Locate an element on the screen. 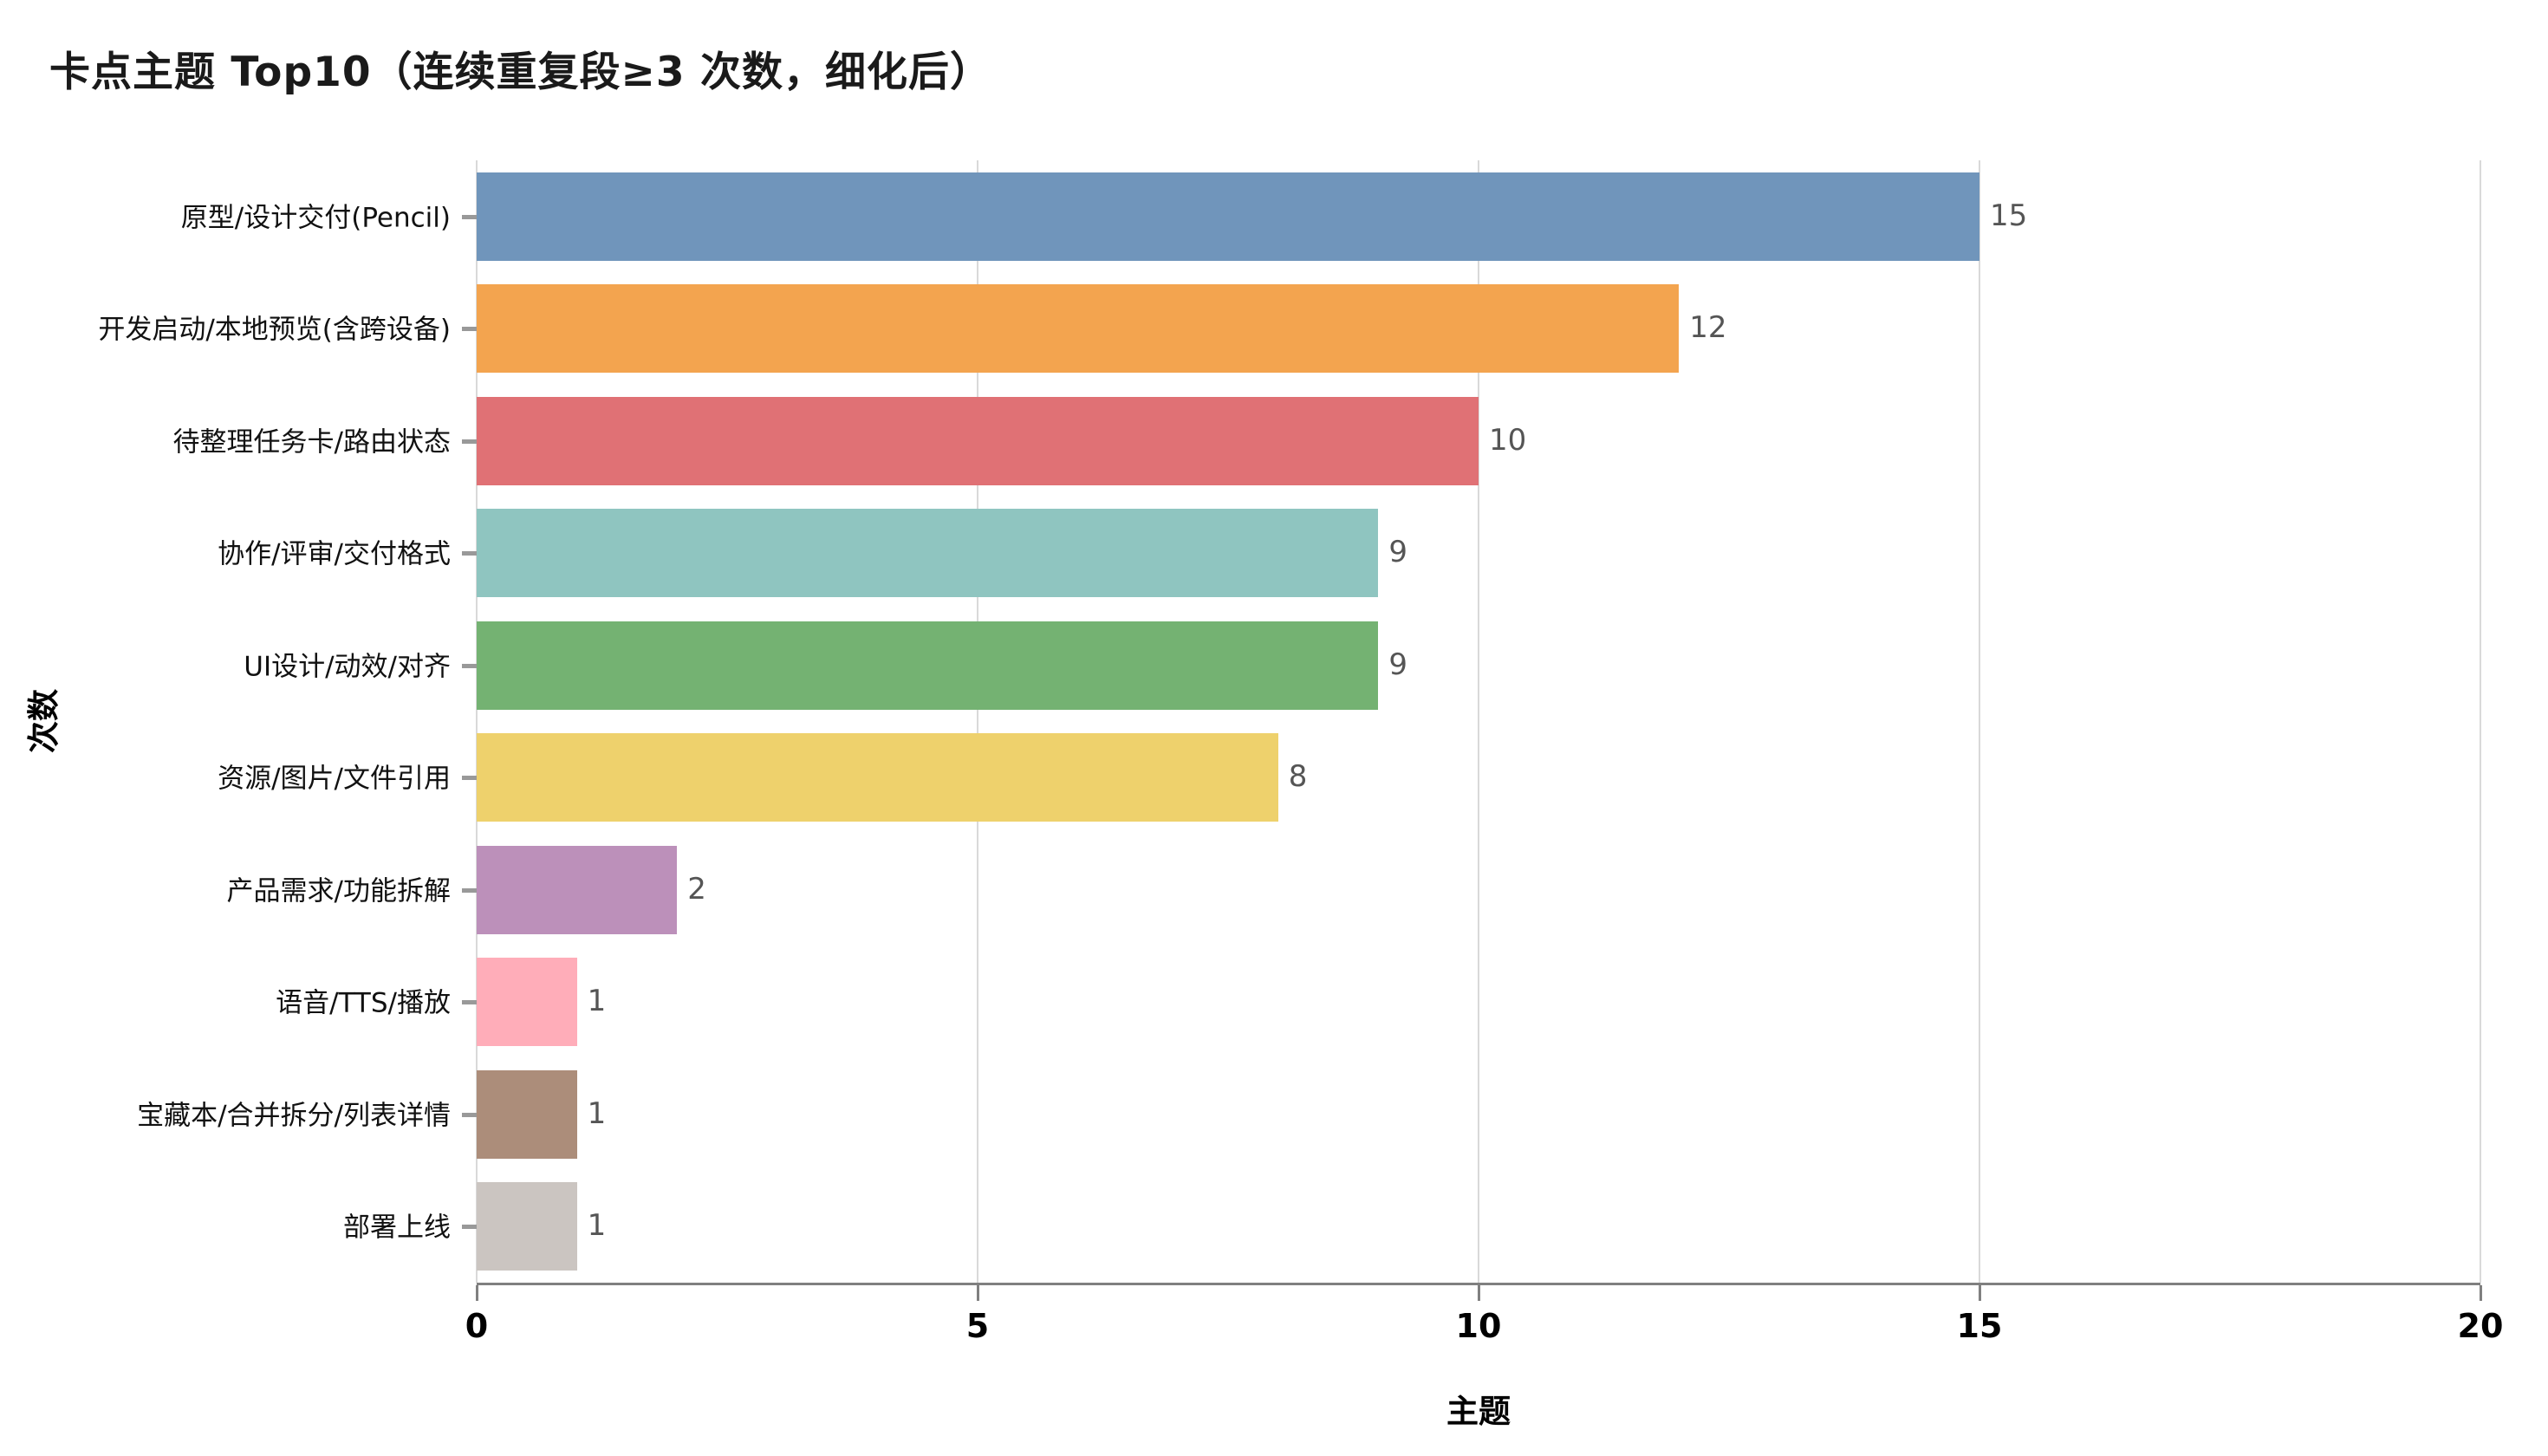 The image size is (2548, 1456). bar-row-7: 产品需求/功能拆解 2 is located at coordinates (1353, 890).